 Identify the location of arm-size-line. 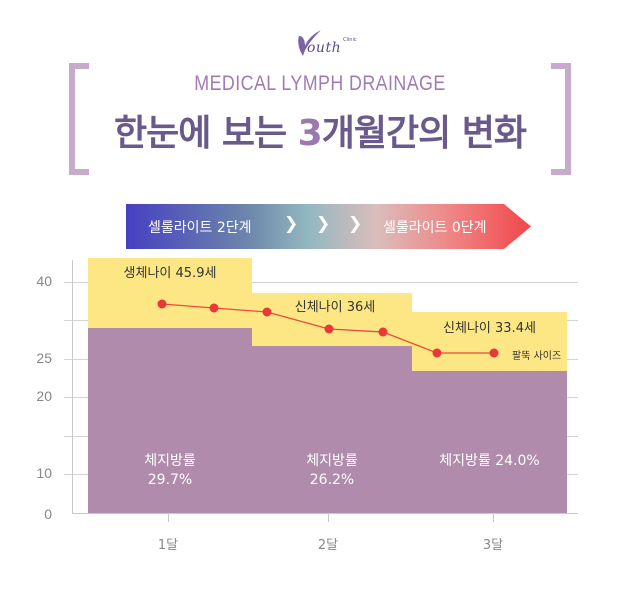
(328, 328).